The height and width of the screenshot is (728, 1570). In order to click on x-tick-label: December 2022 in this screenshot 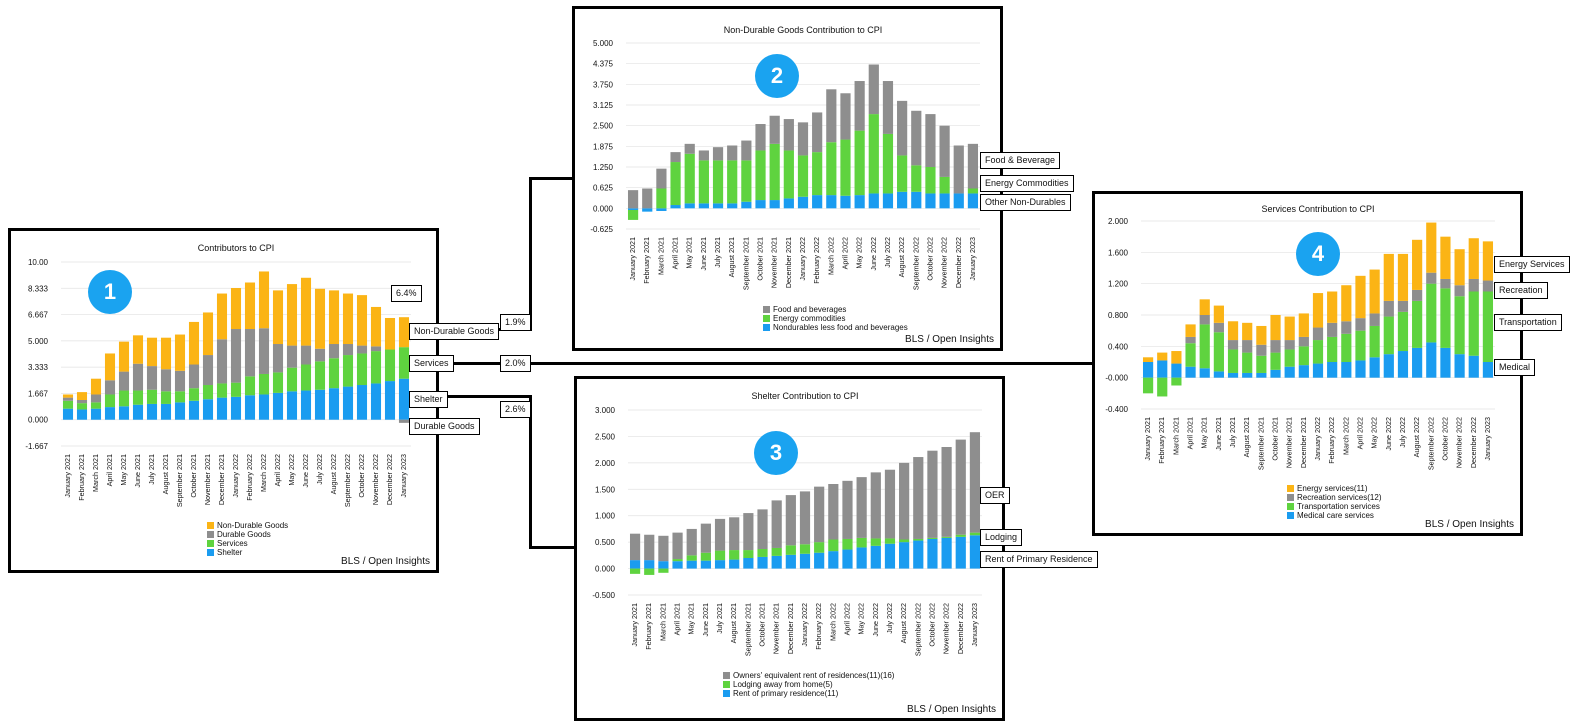, I will do `click(1473, 442)`.